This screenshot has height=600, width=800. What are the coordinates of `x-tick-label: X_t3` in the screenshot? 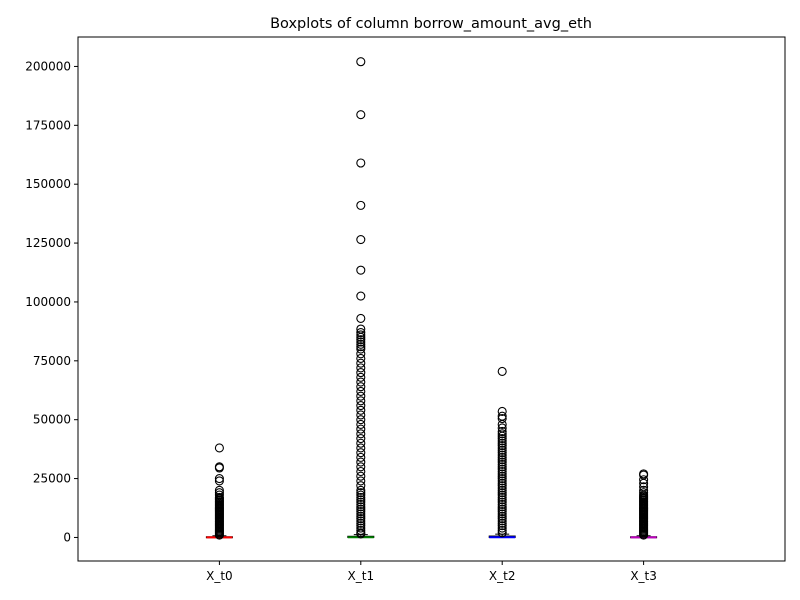 It's located at (643, 576).